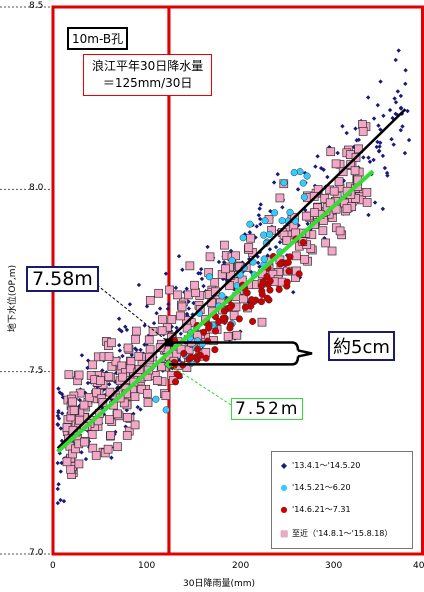 The image size is (424, 592). What do you see at coordinates (200, 384) in the screenshot?
I see `green-value-leader` at bounding box center [200, 384].